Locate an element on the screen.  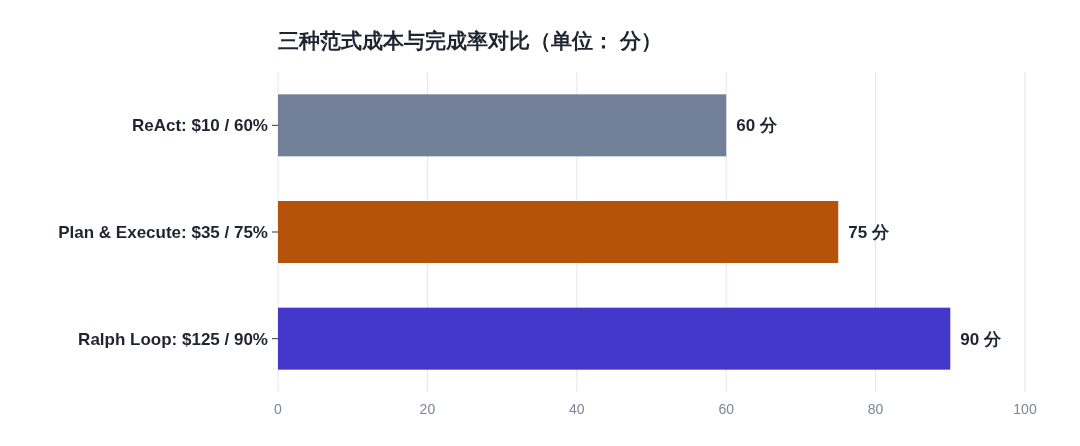
x-tick-label: 20 is located at coordinates (427, 409).